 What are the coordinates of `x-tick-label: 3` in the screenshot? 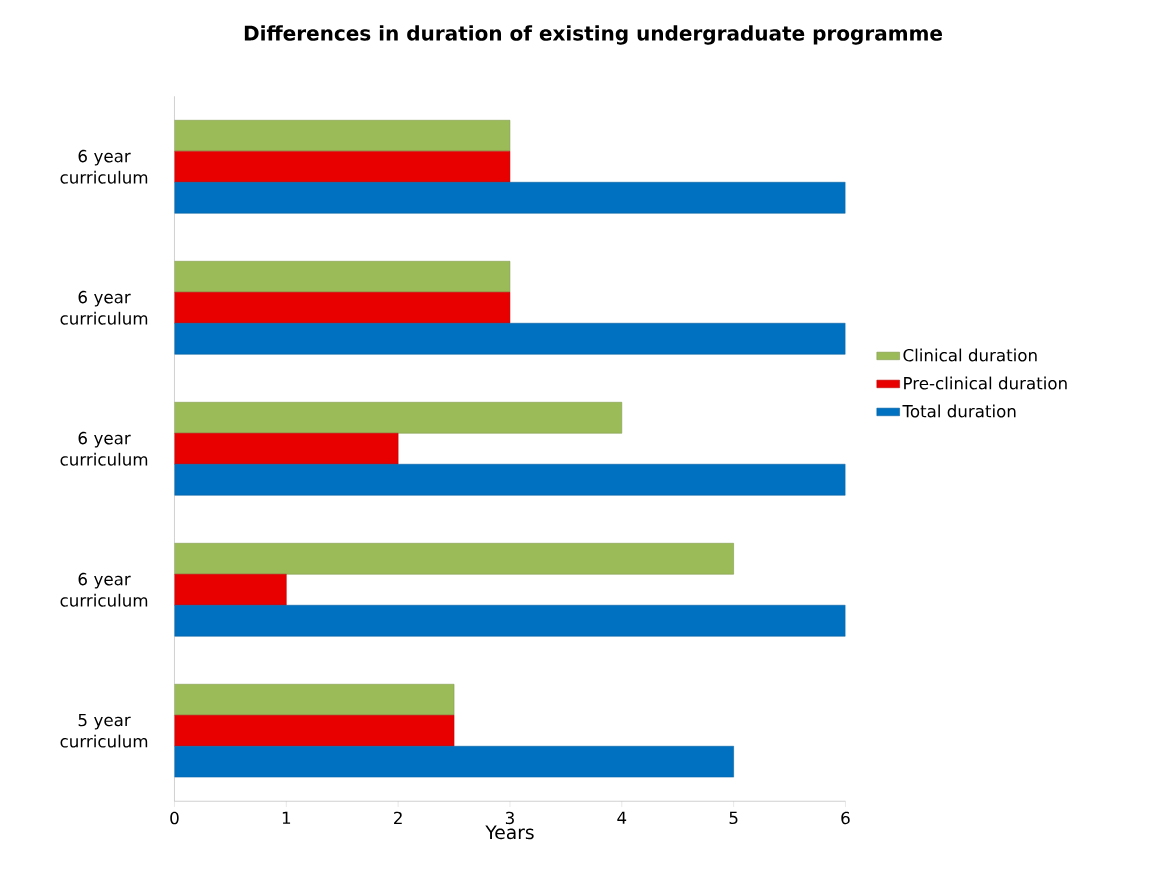 It's located at (509, 818).